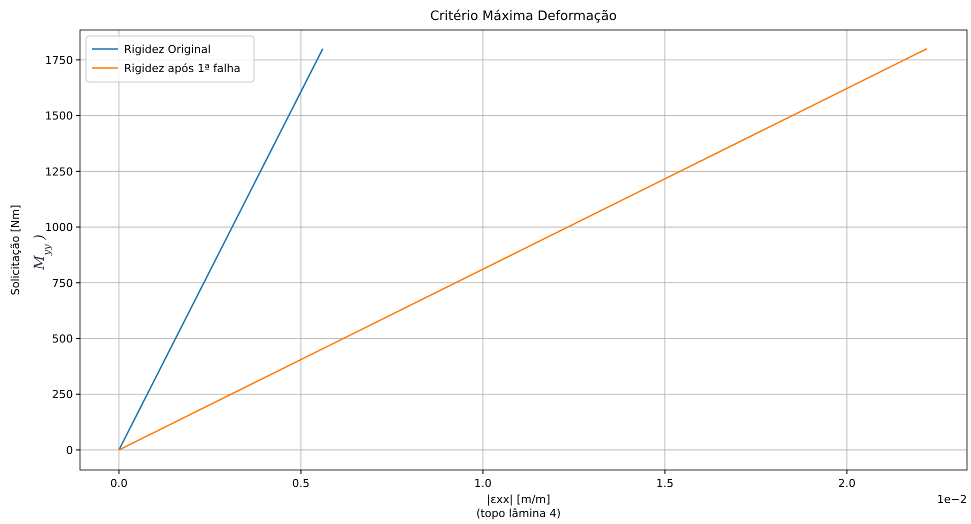  I want to click on x-tick-label: 1.5, so click(665, 483).